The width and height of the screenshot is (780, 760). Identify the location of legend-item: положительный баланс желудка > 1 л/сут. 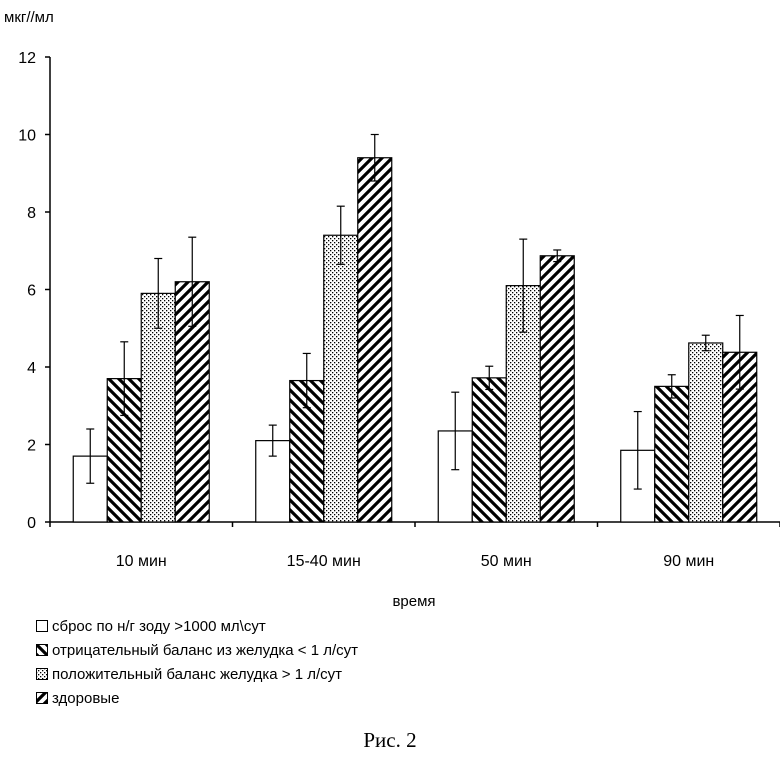
(197, 674).